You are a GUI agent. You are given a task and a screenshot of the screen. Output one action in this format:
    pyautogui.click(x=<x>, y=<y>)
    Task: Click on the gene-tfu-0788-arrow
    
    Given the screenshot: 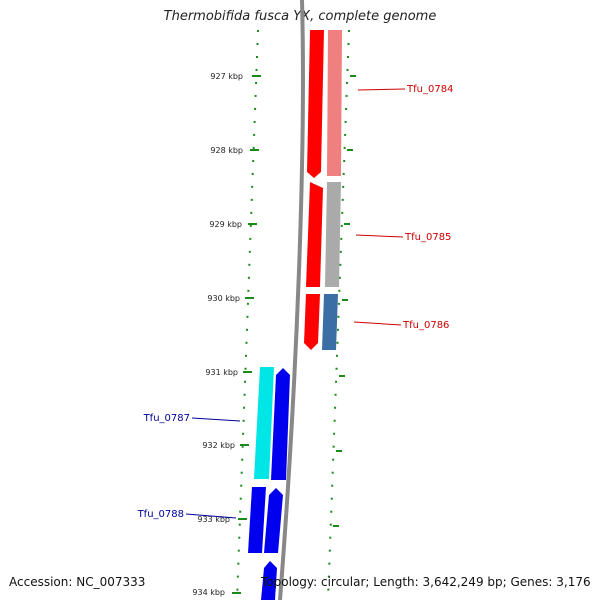 What is the action you would take?
    pyautogui.click(x=273, y=520)
    